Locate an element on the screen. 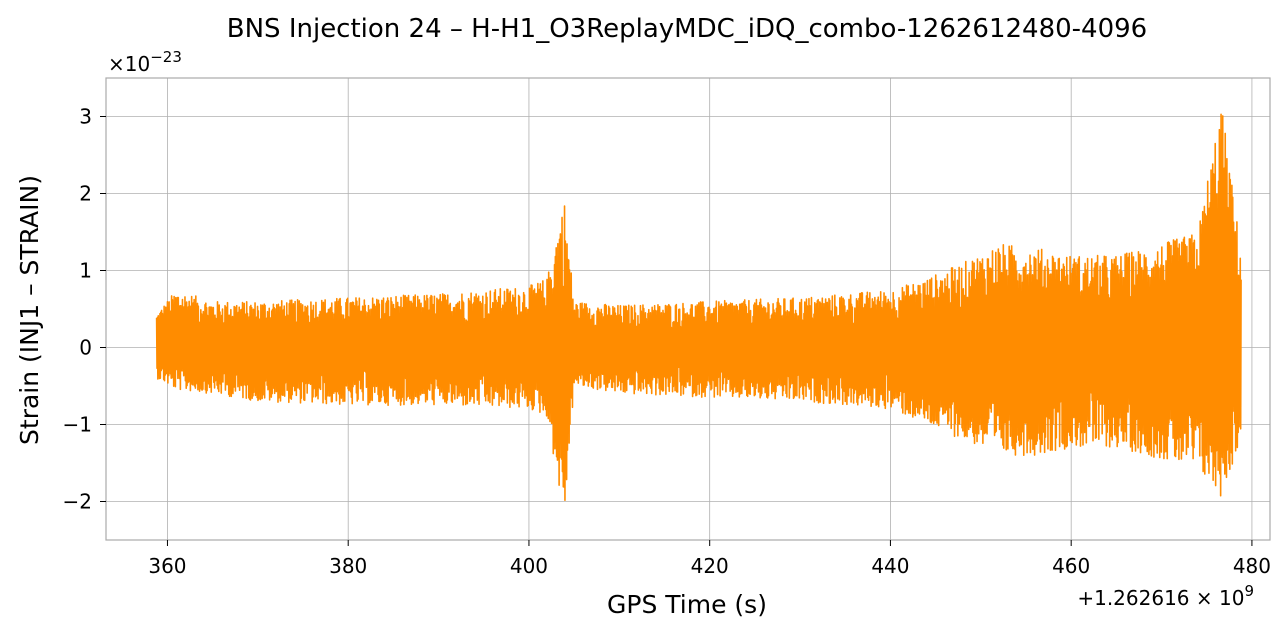 The height and width of the screenshot is (633, 1283). y-tick-label: 0 is located at coordinates (85, 348).